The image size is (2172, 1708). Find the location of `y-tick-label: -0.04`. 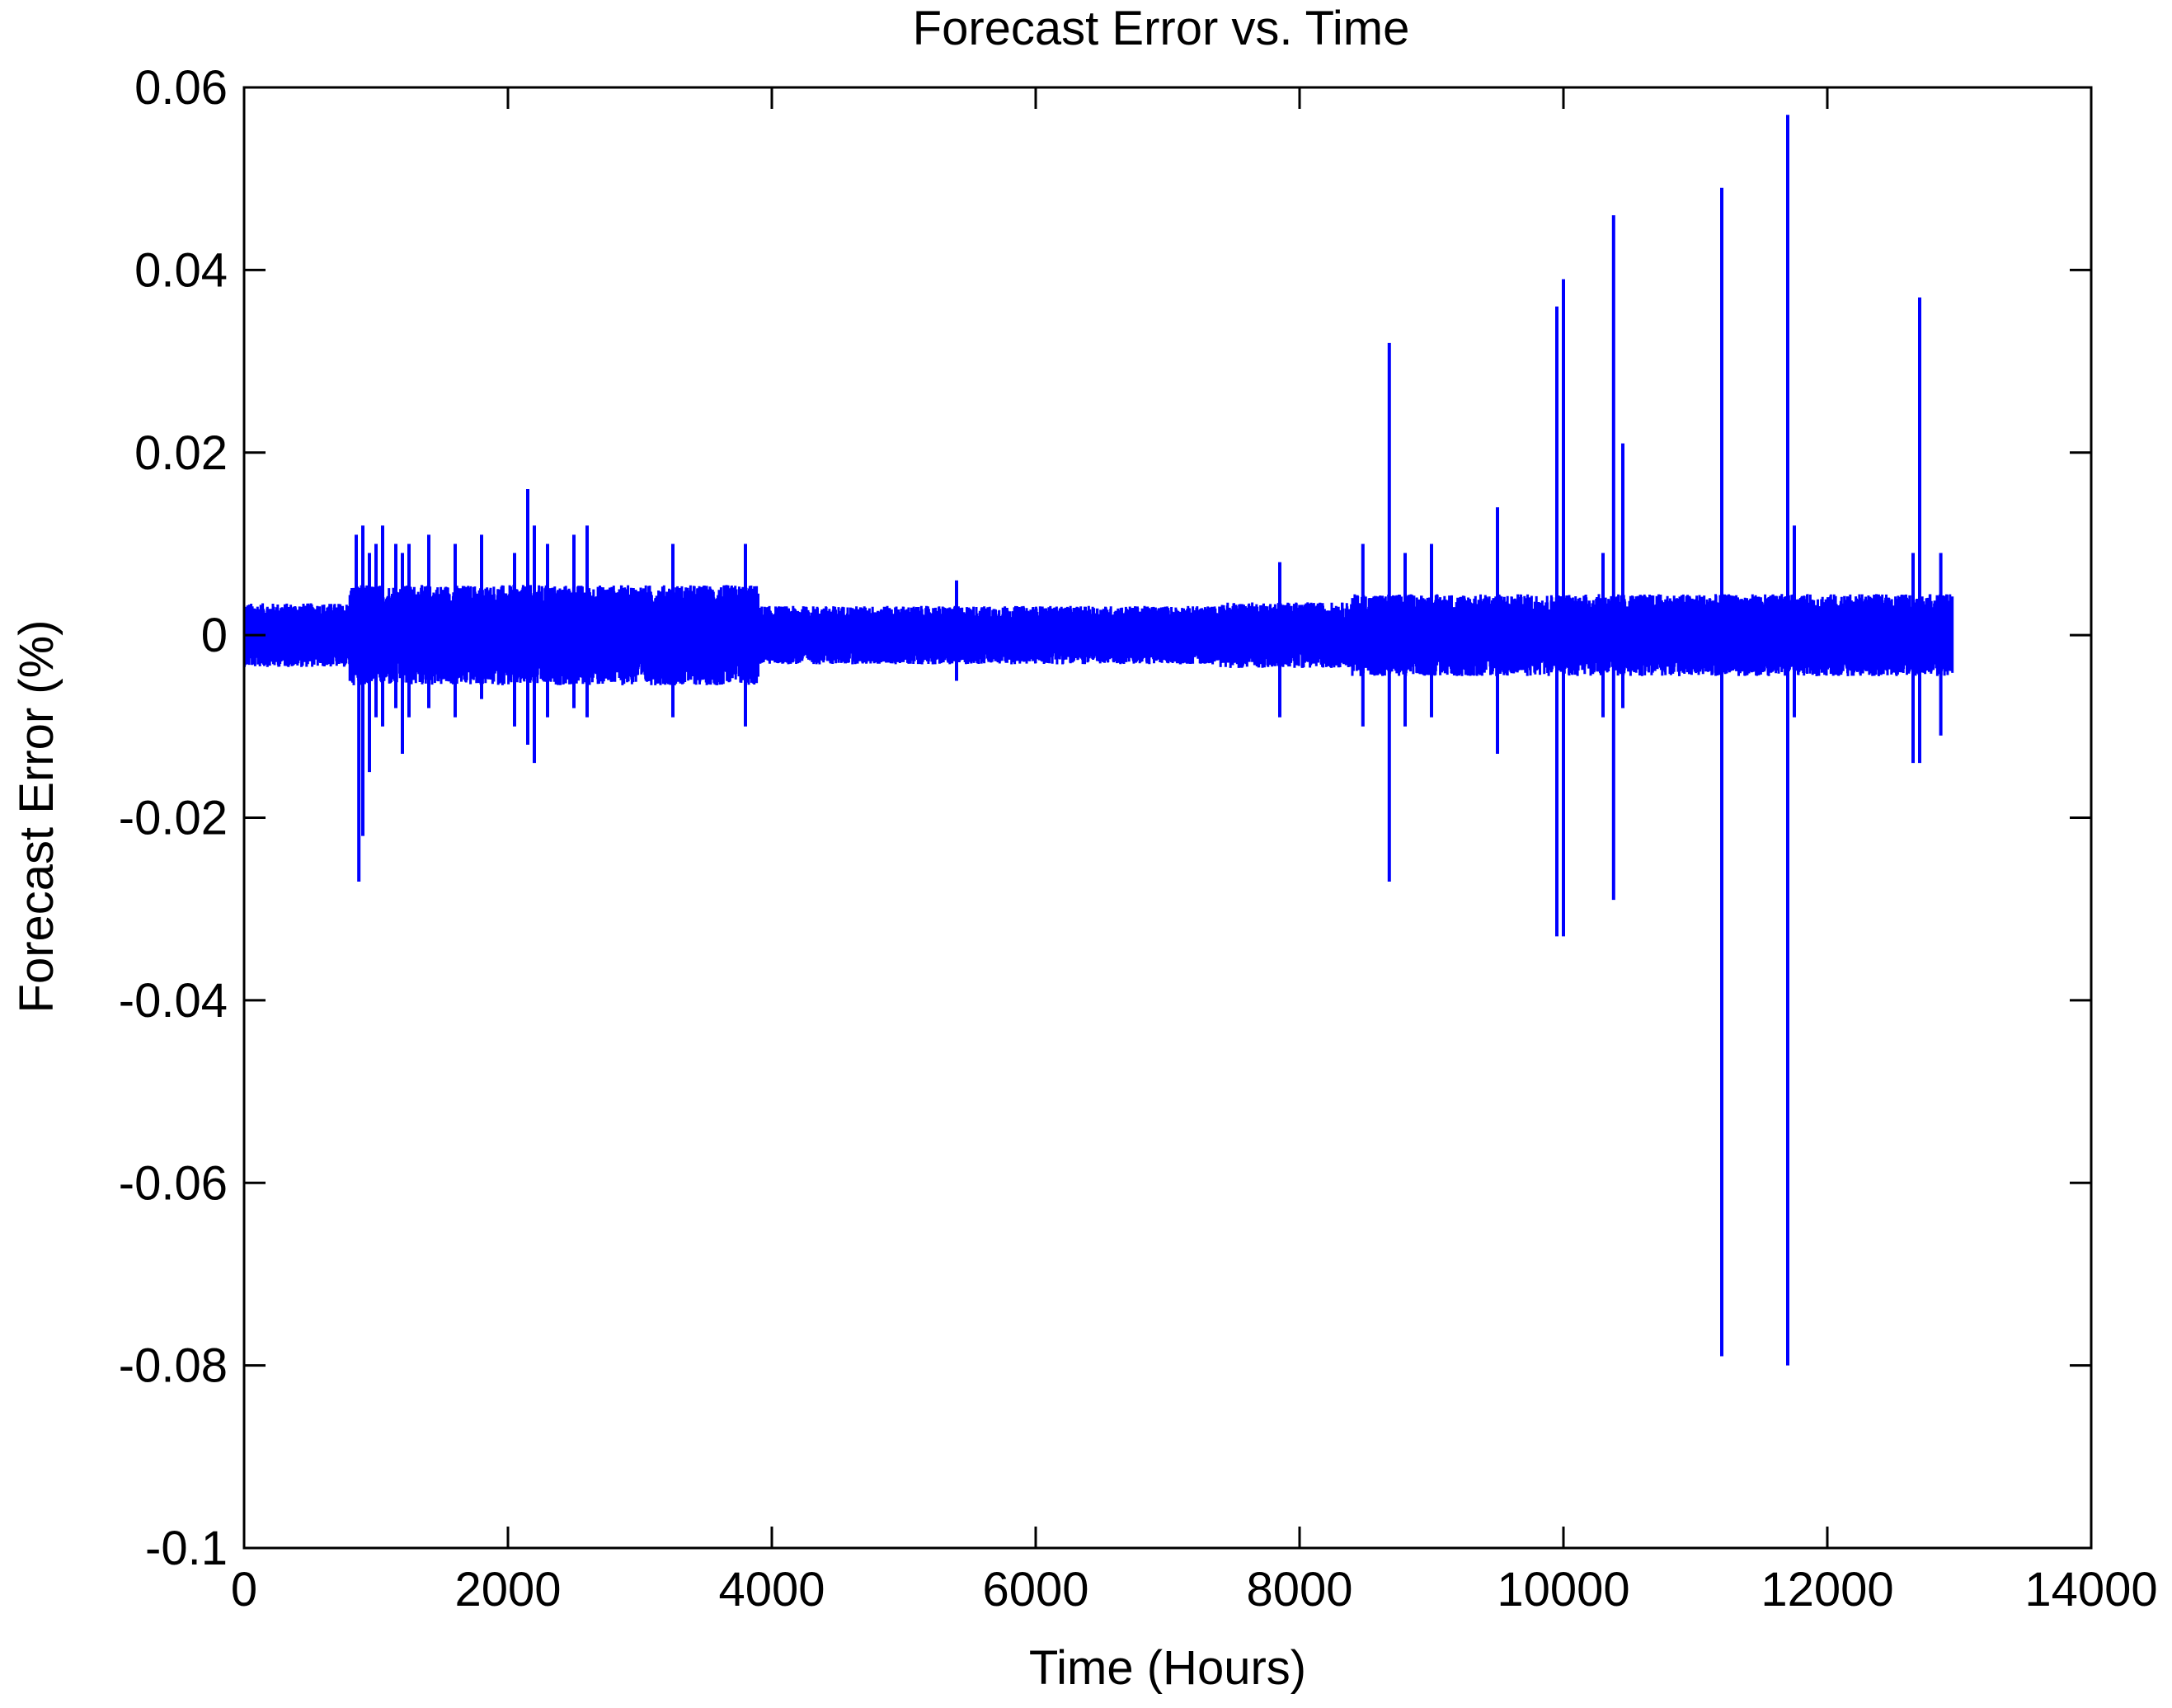

y-tick-label: -0.04 is located at coordinates (173, 1001).